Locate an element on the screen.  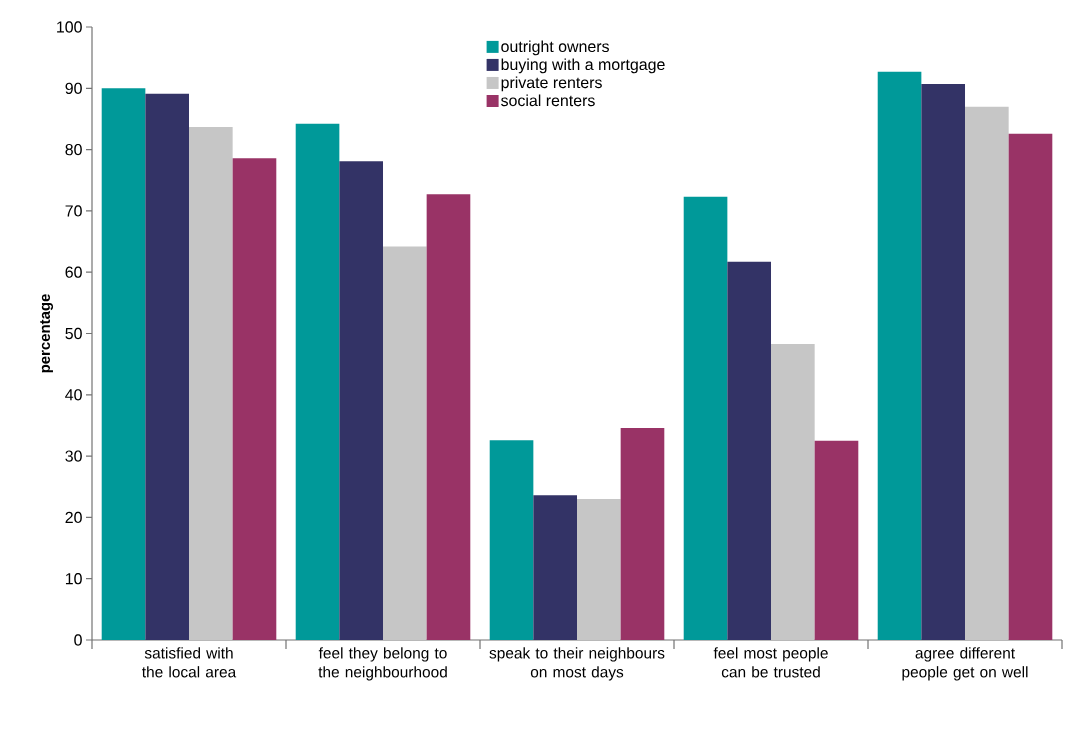
y-tick-label: 20 is located at coordinates (73, 517).